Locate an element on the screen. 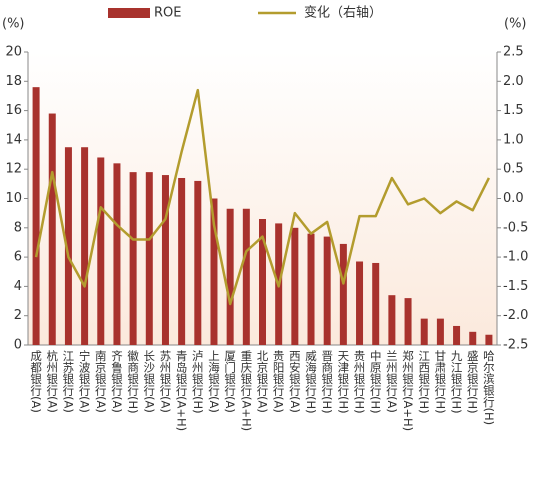  x-tick-label: 贵阳银行(A) is located at coordinates (279, 381).